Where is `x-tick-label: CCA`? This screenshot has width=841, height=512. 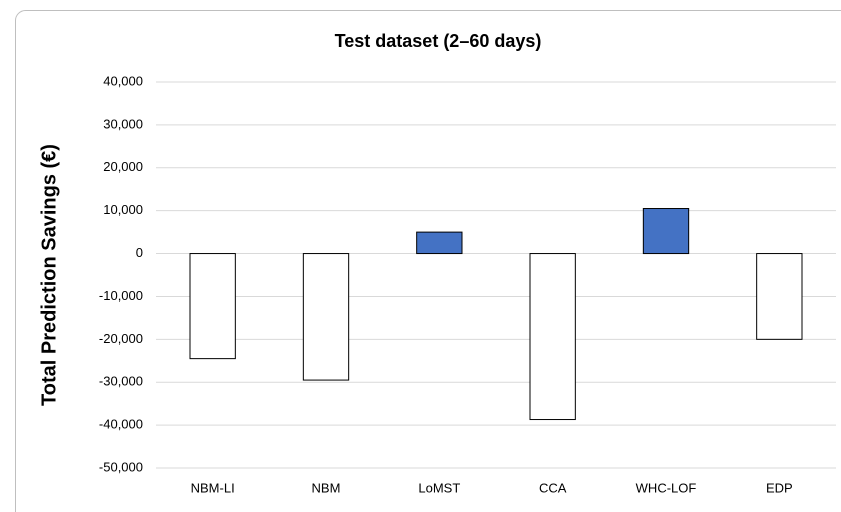
x-tick-label: CCA is located at coordinates (553, 487).